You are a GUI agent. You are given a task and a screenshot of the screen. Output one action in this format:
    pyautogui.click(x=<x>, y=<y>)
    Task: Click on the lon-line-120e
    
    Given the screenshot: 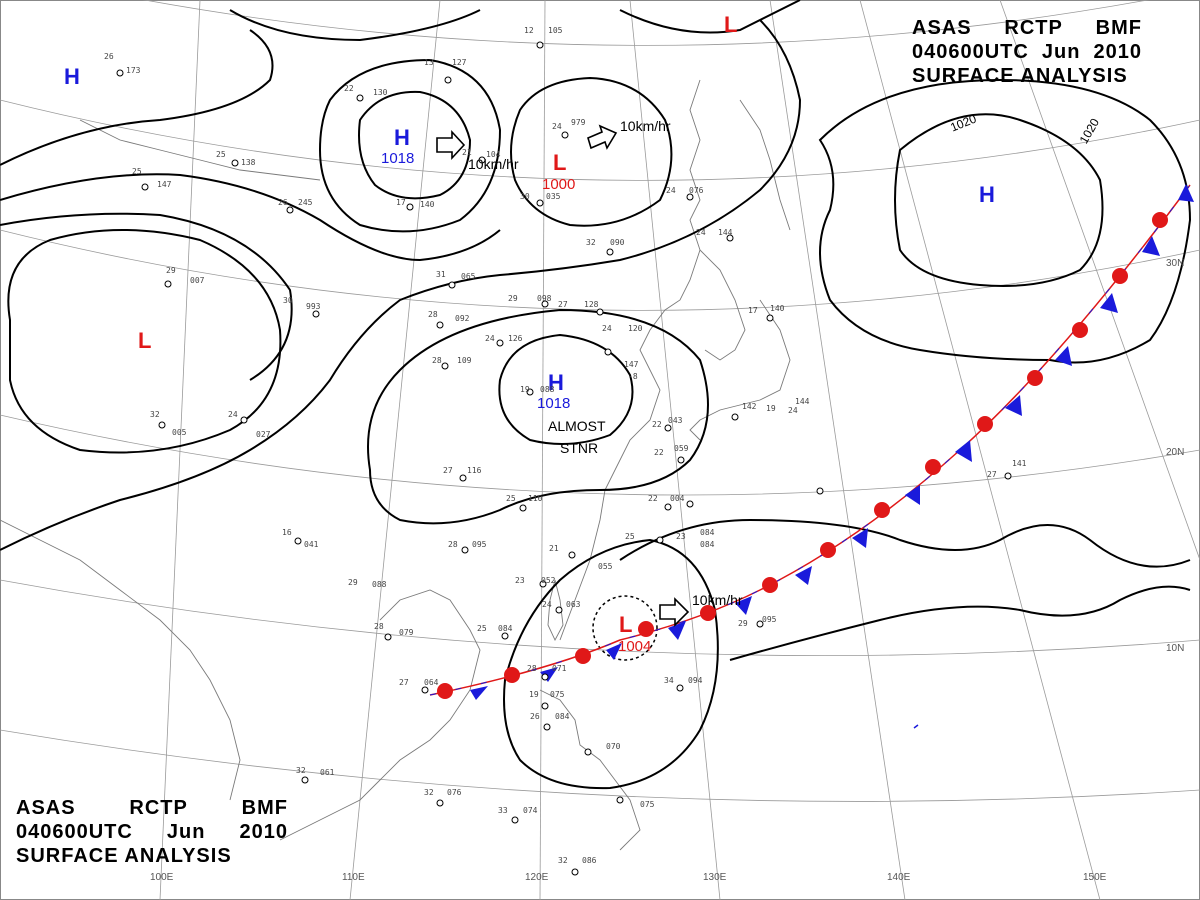 What is the action you would take?
    pyautogui.click(x=542, y=450)
    